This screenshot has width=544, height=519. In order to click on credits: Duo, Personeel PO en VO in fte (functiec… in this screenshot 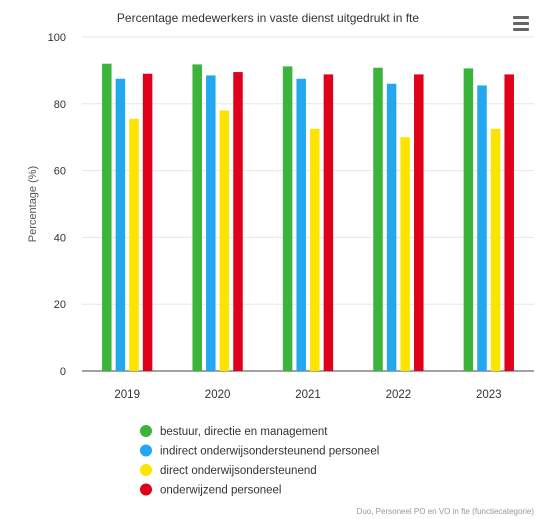, I will do `click(446, 511)`.